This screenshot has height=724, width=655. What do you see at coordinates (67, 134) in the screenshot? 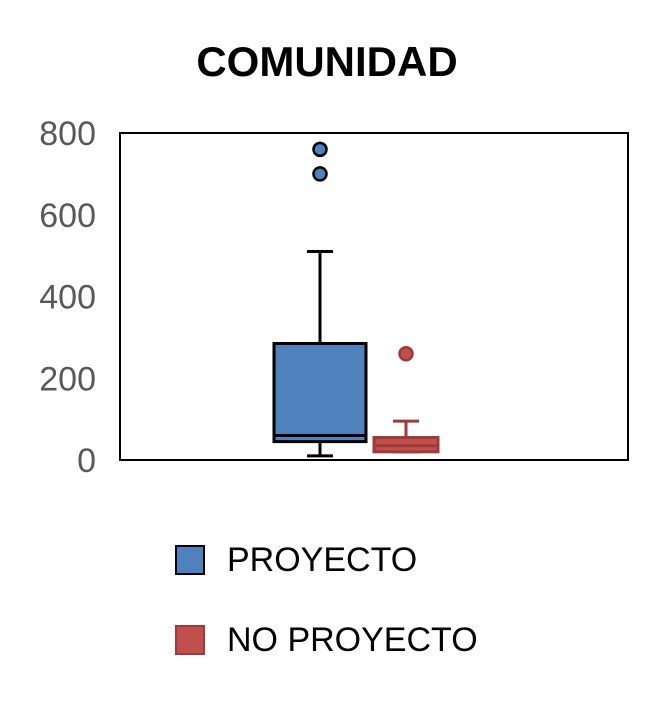
I see `y-tick-label: 800` at bounding box center [67, 134].